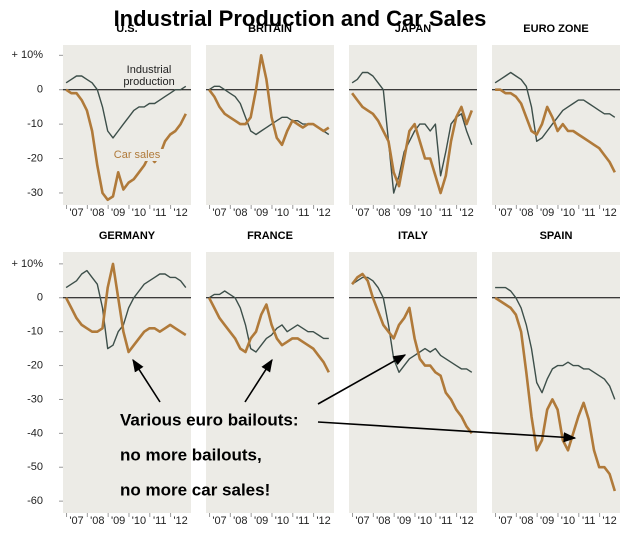 The height and width of the screenshot is (560, 626). I want to click on y-tick-label: -60, so click(35, 501).